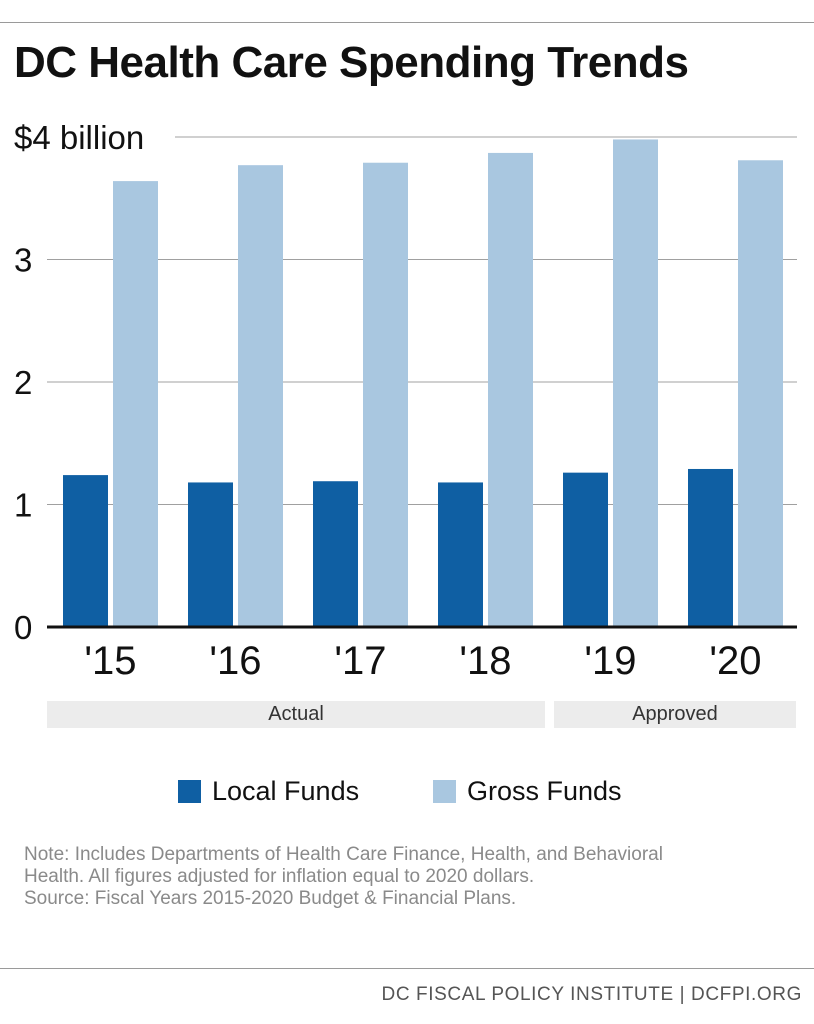  I want to click on legend-swatch-local, so click(189, 791).